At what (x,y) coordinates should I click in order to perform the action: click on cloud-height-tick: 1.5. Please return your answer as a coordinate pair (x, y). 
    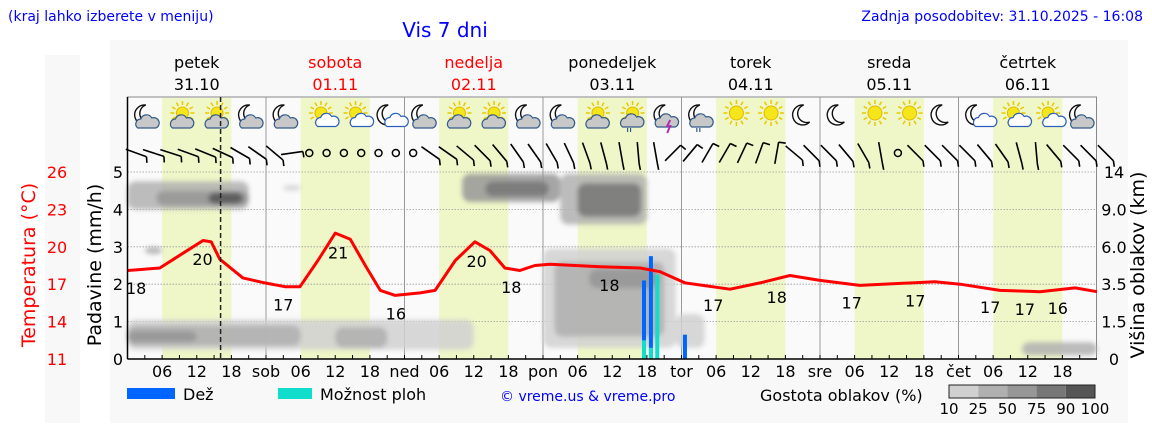
    Looking at the image, I should click on (1113, 322).